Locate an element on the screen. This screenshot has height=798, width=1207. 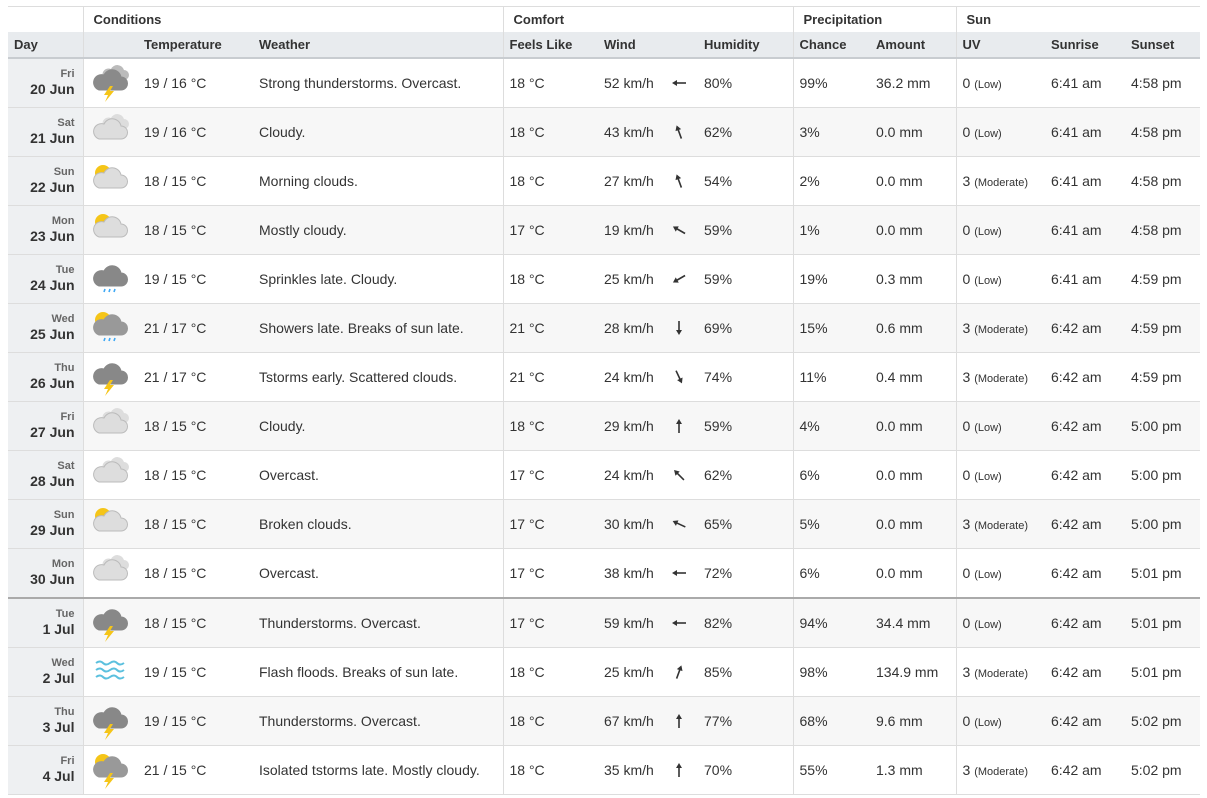
wind-cell: 38 km/h is located at coordinates (648, 573).